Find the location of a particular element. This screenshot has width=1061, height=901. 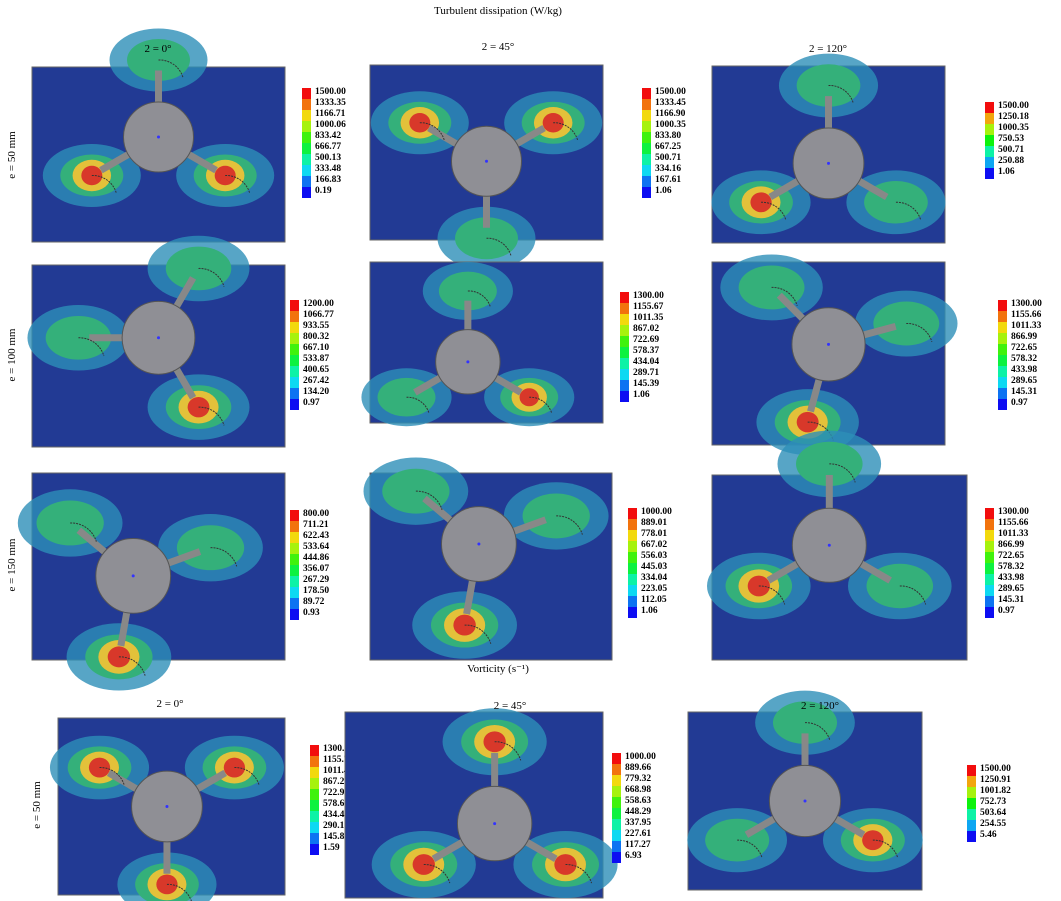

legend-label: 1300.0 is located at coordinates (336, 749).